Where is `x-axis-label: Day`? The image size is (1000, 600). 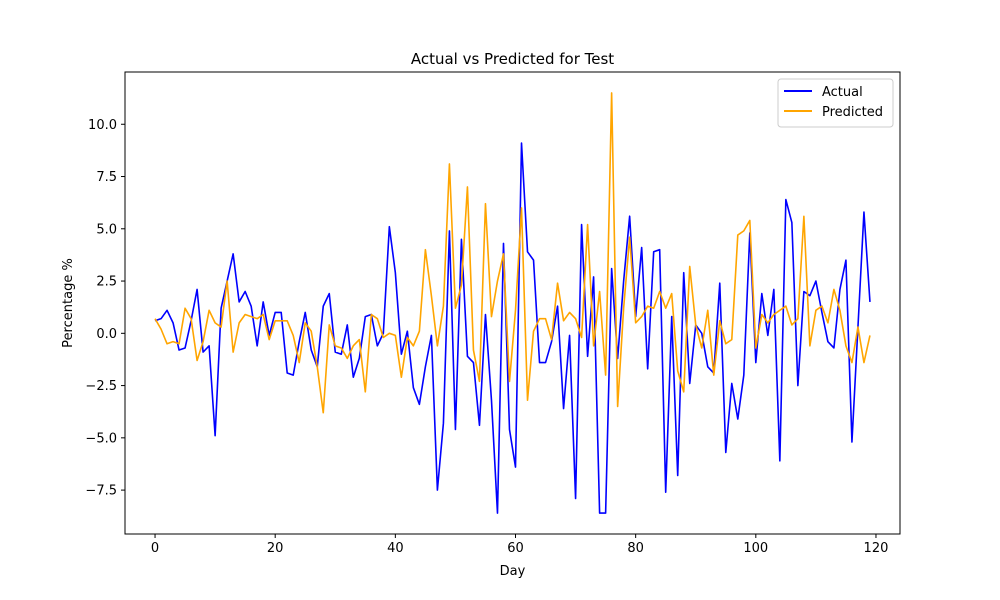
x-axis-label: Day is located at coordinates (513, 571).